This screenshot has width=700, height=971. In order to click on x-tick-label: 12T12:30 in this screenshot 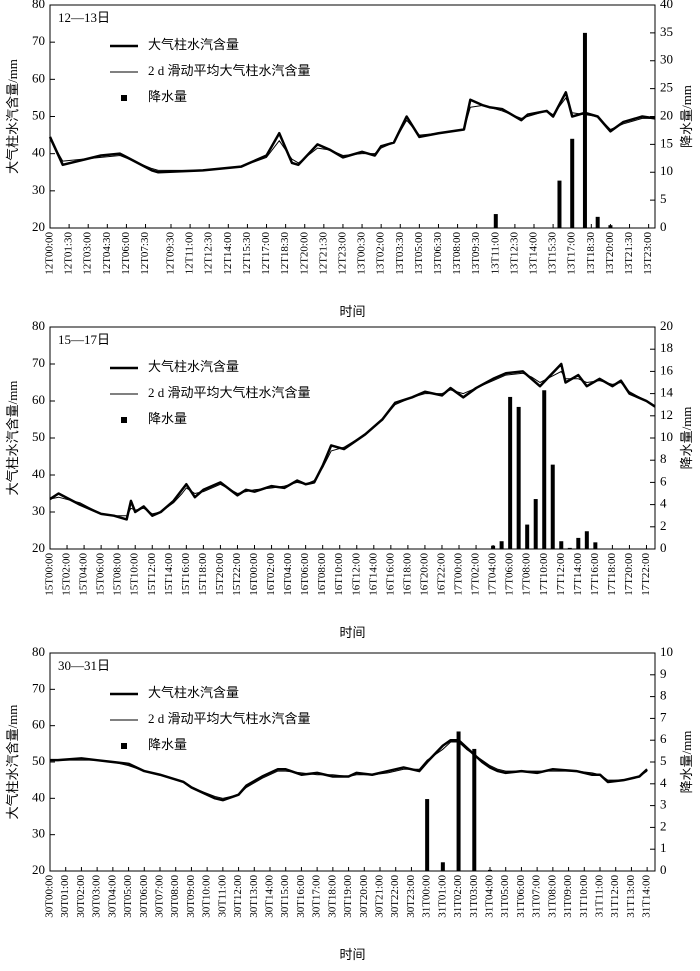, I will do `click(209, 253)`.